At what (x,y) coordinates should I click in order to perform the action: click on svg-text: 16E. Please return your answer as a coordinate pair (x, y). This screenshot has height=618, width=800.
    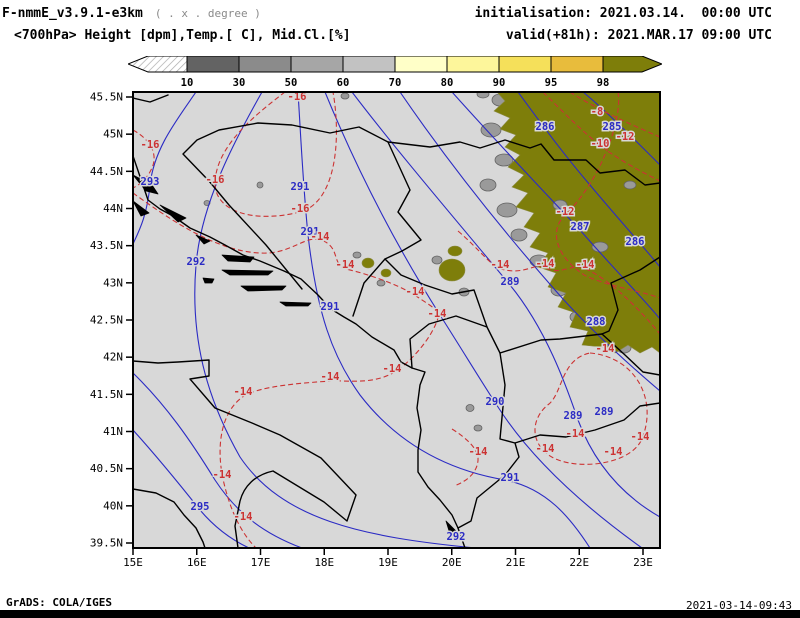
    Looking at the image, I should click on (197, 562).